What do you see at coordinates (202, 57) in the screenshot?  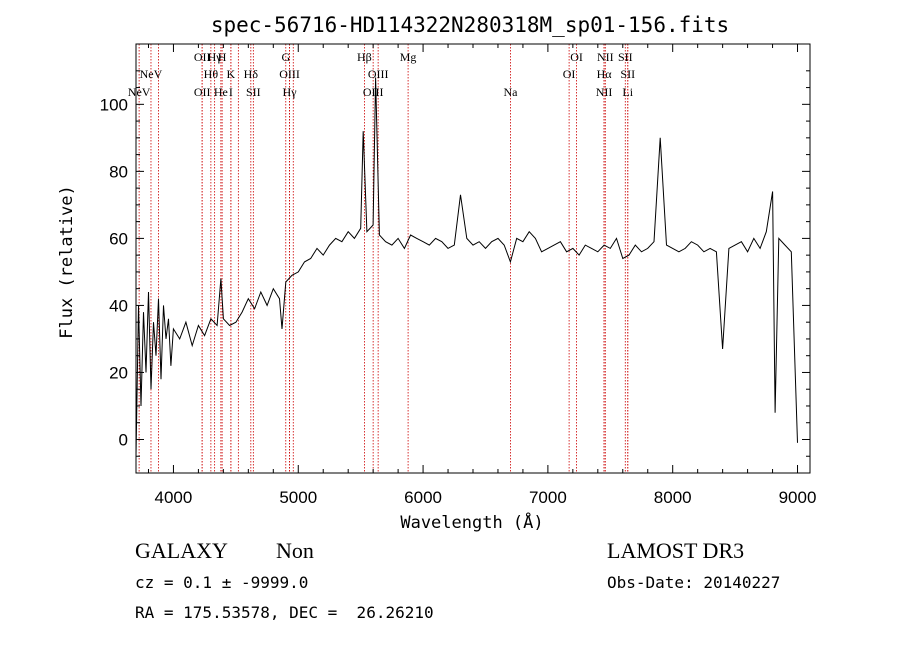 I see `line-label-3: OII` at bounding box center [202, 57].